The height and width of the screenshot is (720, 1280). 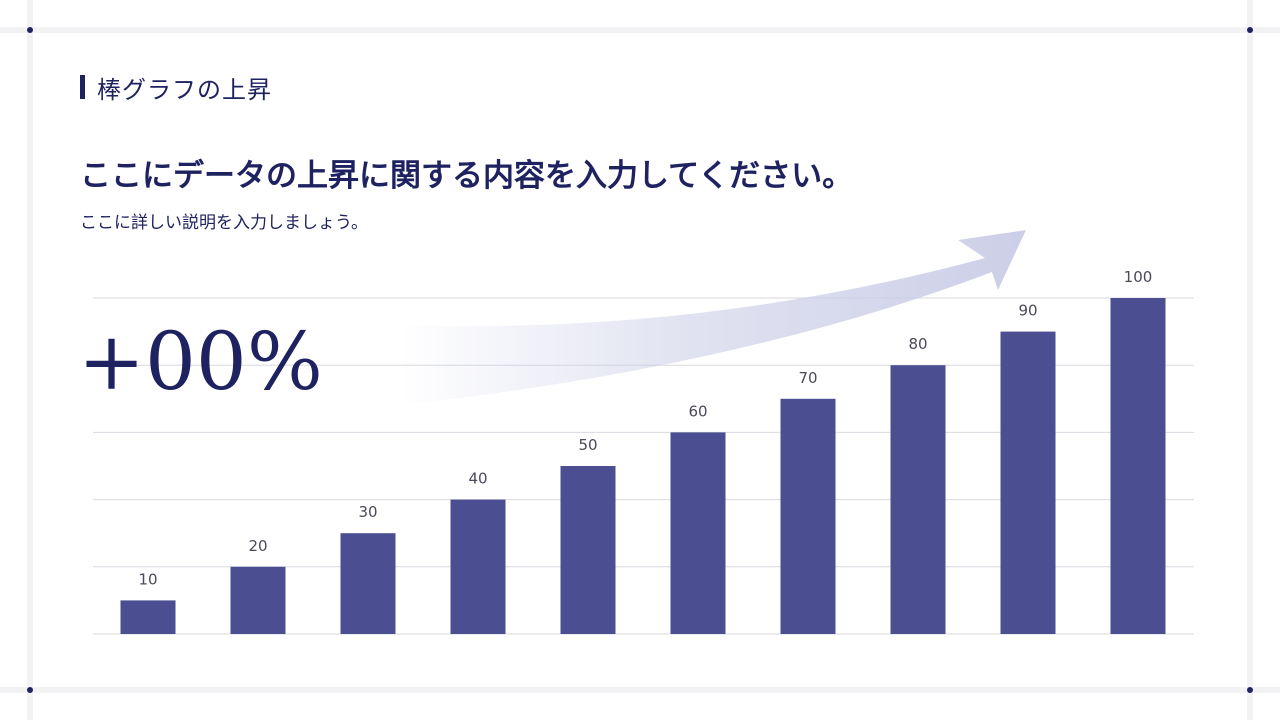 What do you see at coordinates (1250, 30) in the screenshot?
I see `corner-dot-top-right` at bounding box center [1250, 30].